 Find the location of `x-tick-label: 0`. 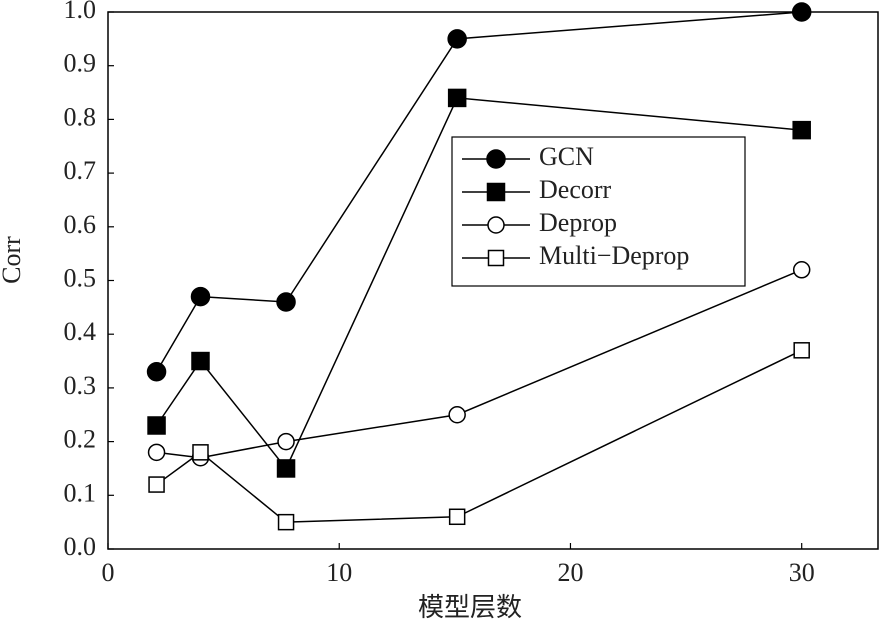

x-tick-label: 0 is located at coordinates (108, 572).